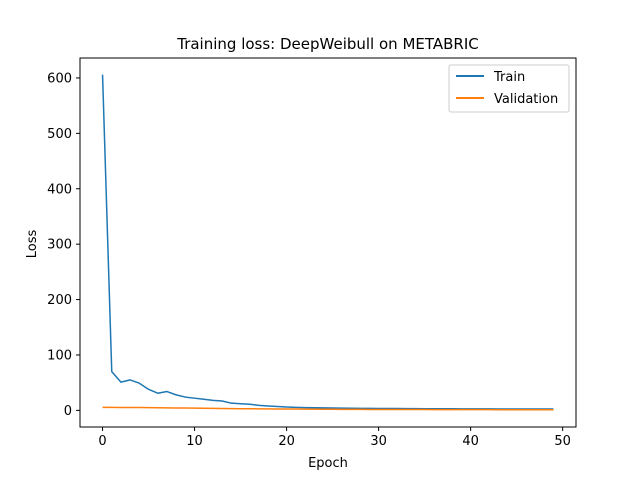 The image size is (640, 480). What do you see at coordinates (328, 463) in the screenshot?
I see `x-axis-title: Epoch` at bounding box center [328, 463].